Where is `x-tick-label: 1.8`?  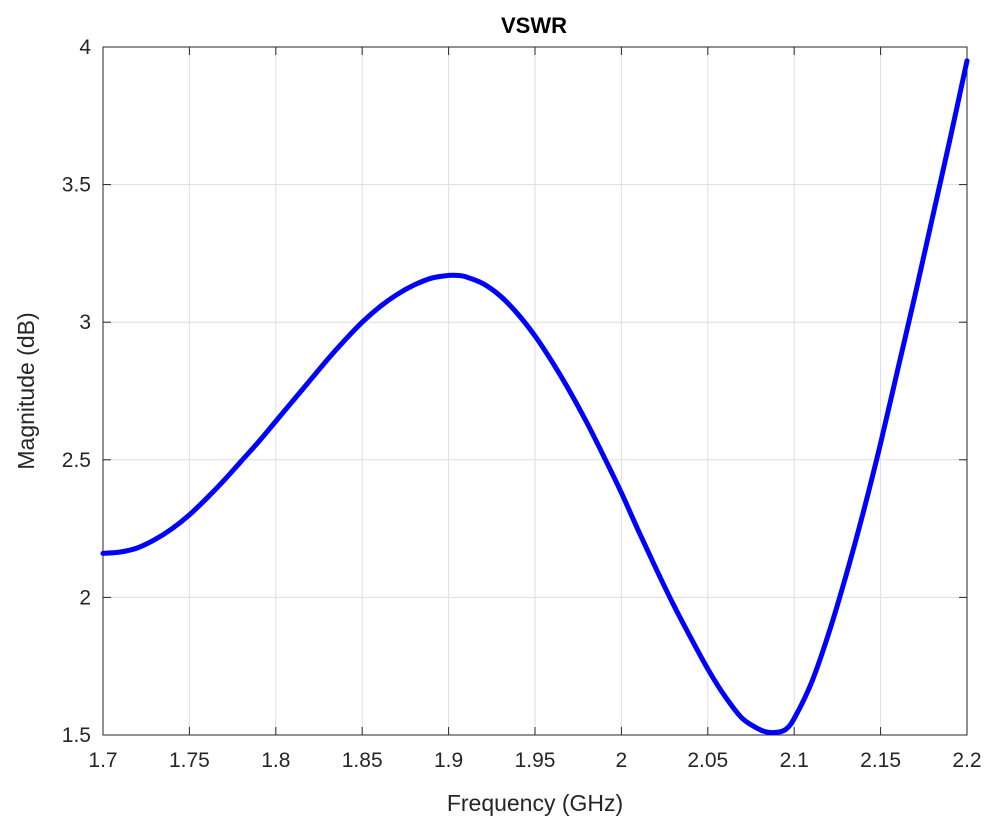 x-tick-label: 1.8 is located at coordinates (275, 760).